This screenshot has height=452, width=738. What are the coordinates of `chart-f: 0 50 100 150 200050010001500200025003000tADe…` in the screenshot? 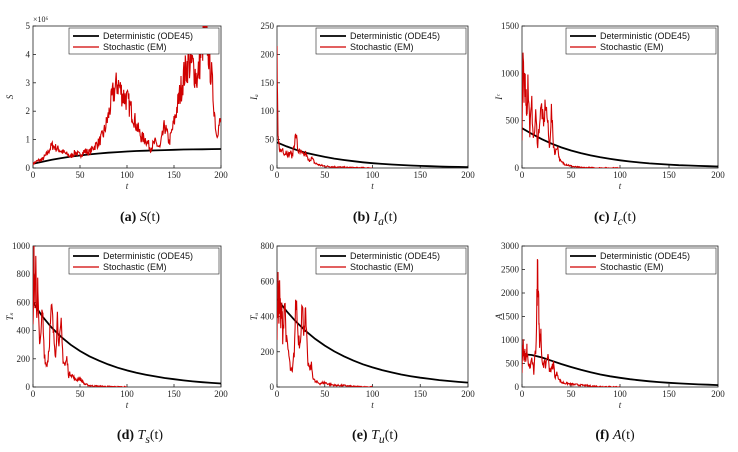 It's located at (609, 325).